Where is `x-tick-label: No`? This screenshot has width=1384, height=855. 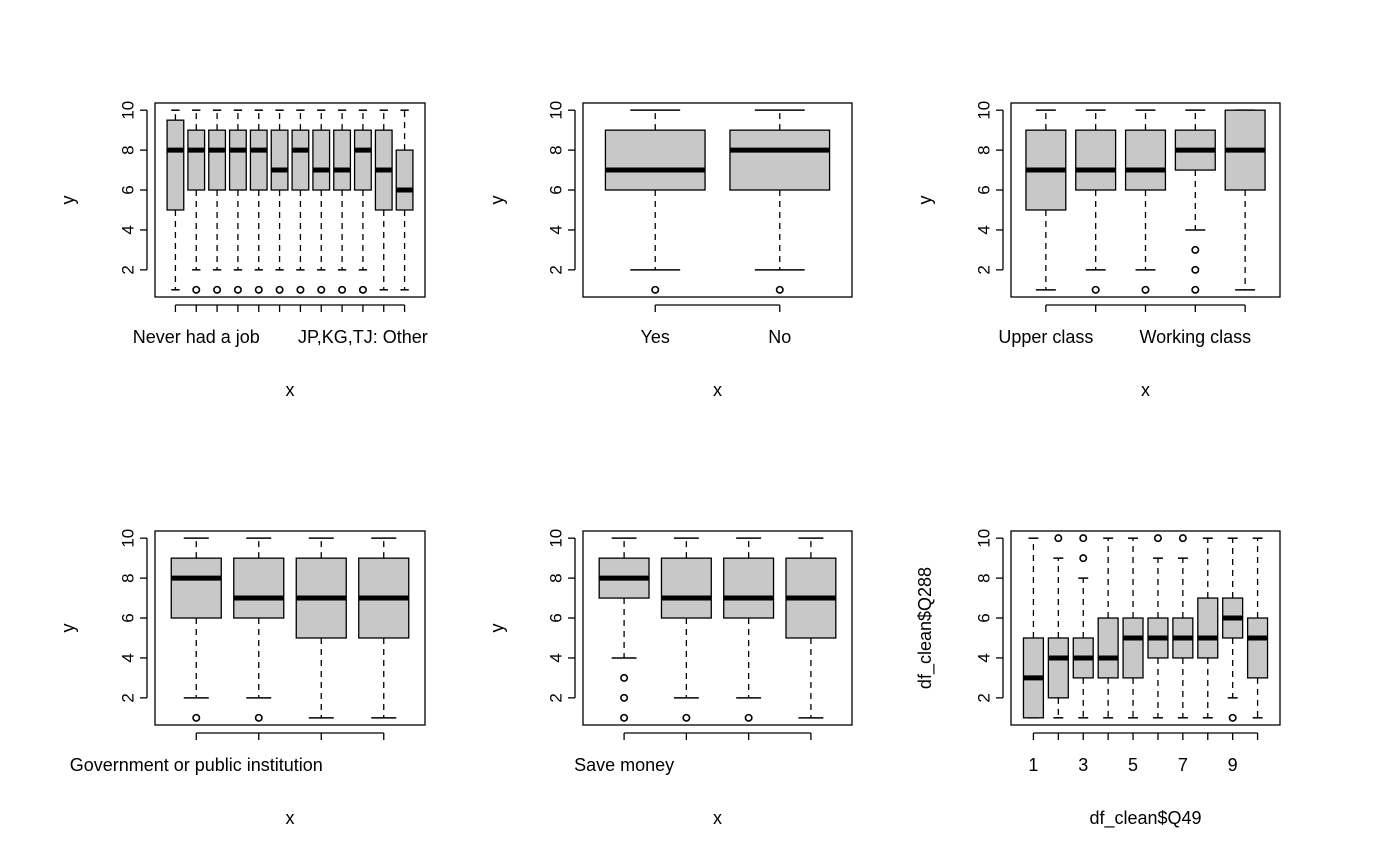
x-tick-label: No is located at coordinates (779, 337).